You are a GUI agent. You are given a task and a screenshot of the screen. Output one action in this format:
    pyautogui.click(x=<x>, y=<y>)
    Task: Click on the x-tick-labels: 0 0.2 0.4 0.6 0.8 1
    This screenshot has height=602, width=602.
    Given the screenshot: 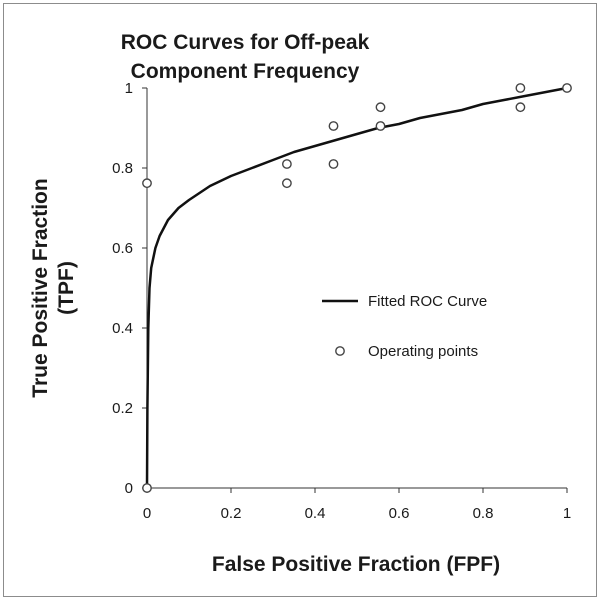 What is the action you would take?
    pyautogui.click(x=357, y=513)
    